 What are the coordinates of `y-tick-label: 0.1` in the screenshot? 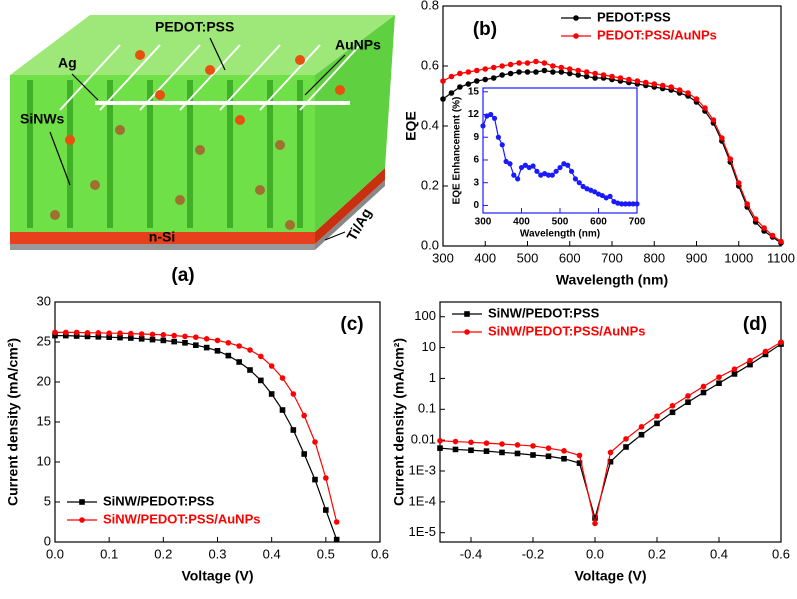 It's located at (427, 408).